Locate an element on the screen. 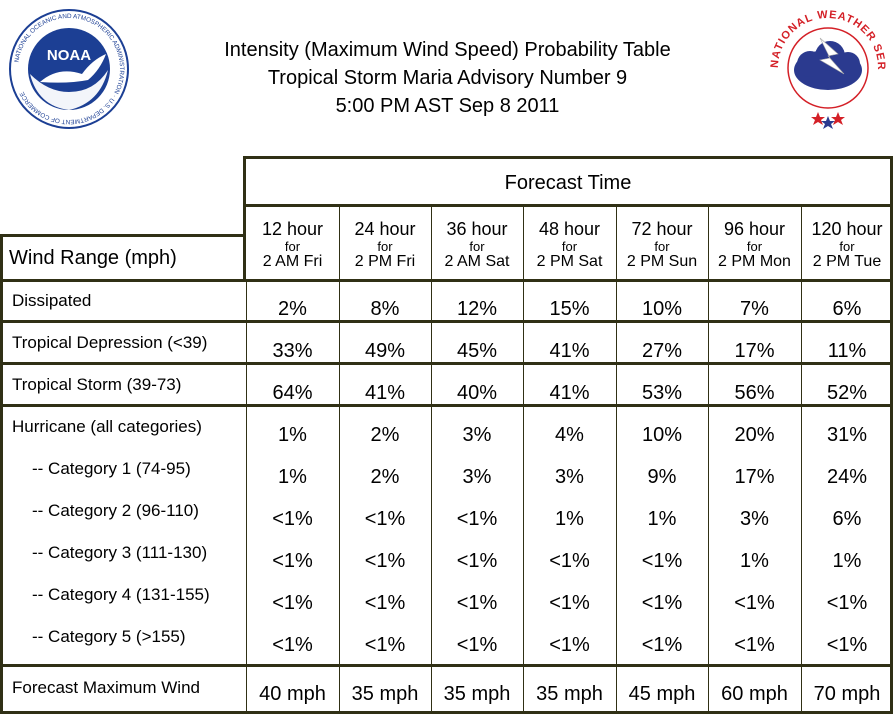  table-cell: 9% is located at coordinates (662, 477).